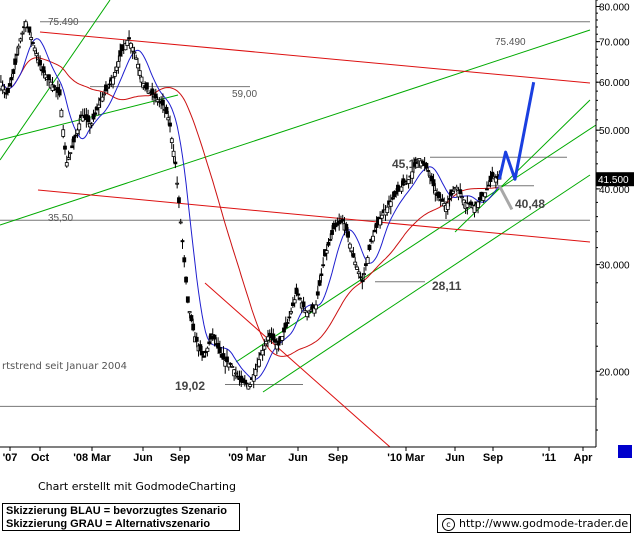 The height and width of the screenshot is (540, 635). I want to click on trendline-middle, so click(314, 216).